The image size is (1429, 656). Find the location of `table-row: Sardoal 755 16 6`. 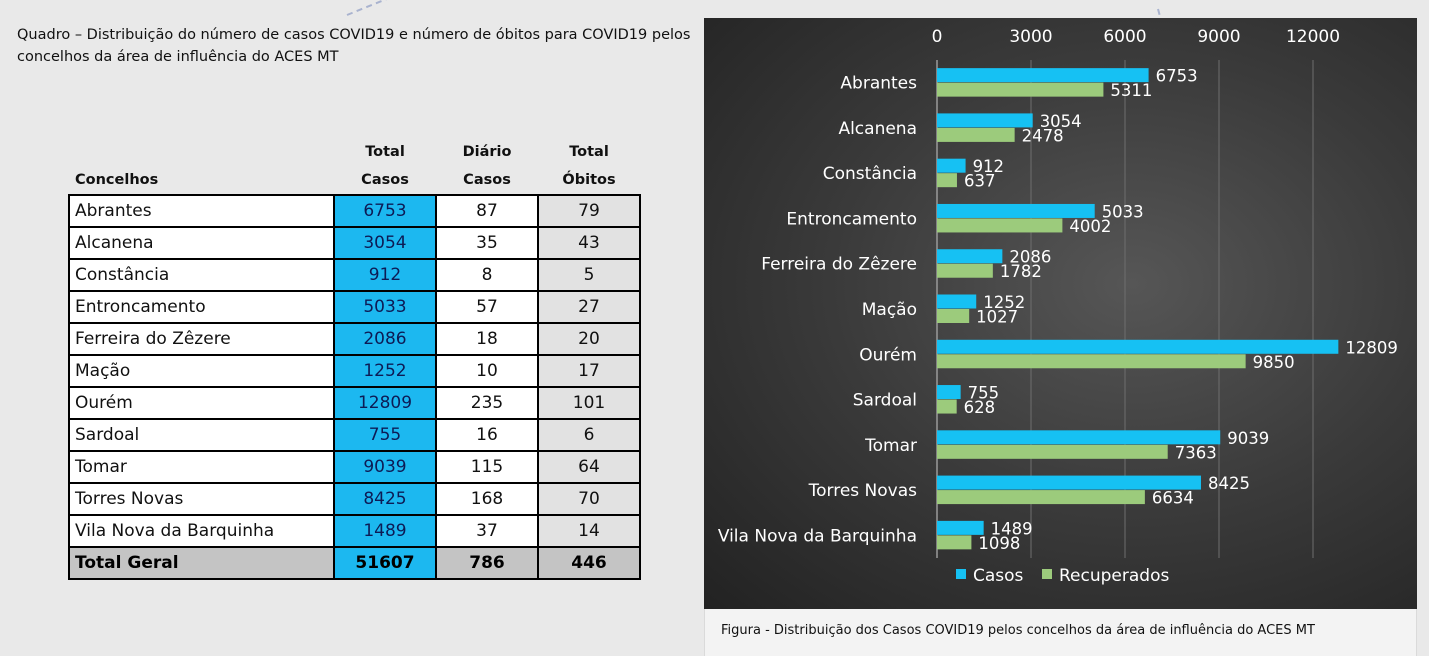

table-row: Sardoal 755 16 6 is located at coordinates (354, 435).